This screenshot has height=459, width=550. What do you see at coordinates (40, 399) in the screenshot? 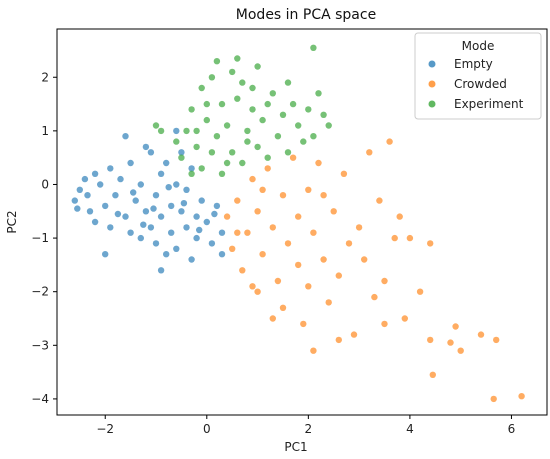
I see `y-tick-label: −4` at bounding box center [40, 399].